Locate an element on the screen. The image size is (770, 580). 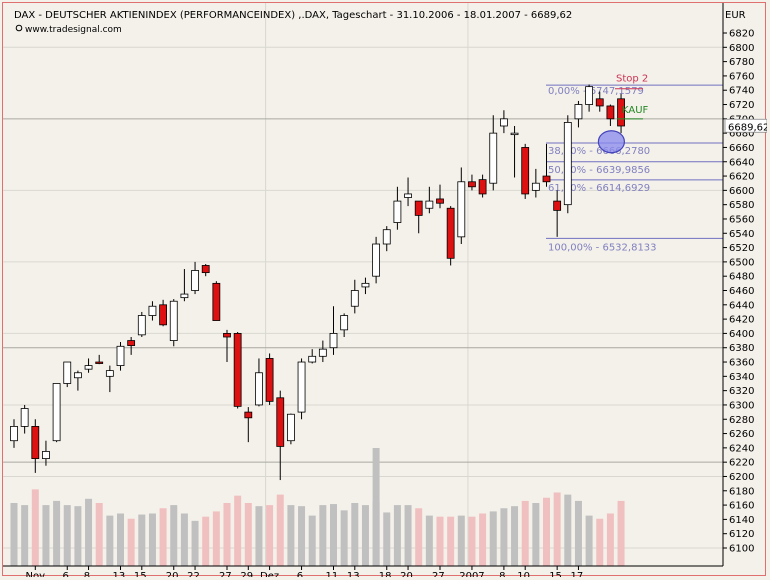
y-tick-label: 6120 is located at coordinates (741, 534).